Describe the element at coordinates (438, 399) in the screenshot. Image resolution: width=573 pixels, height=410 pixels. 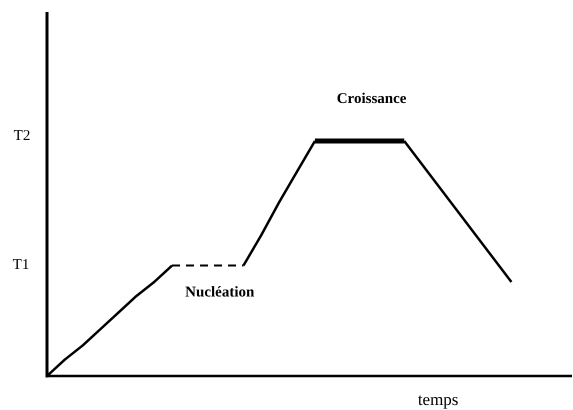
I see `x-axis-title: temps` at that location.